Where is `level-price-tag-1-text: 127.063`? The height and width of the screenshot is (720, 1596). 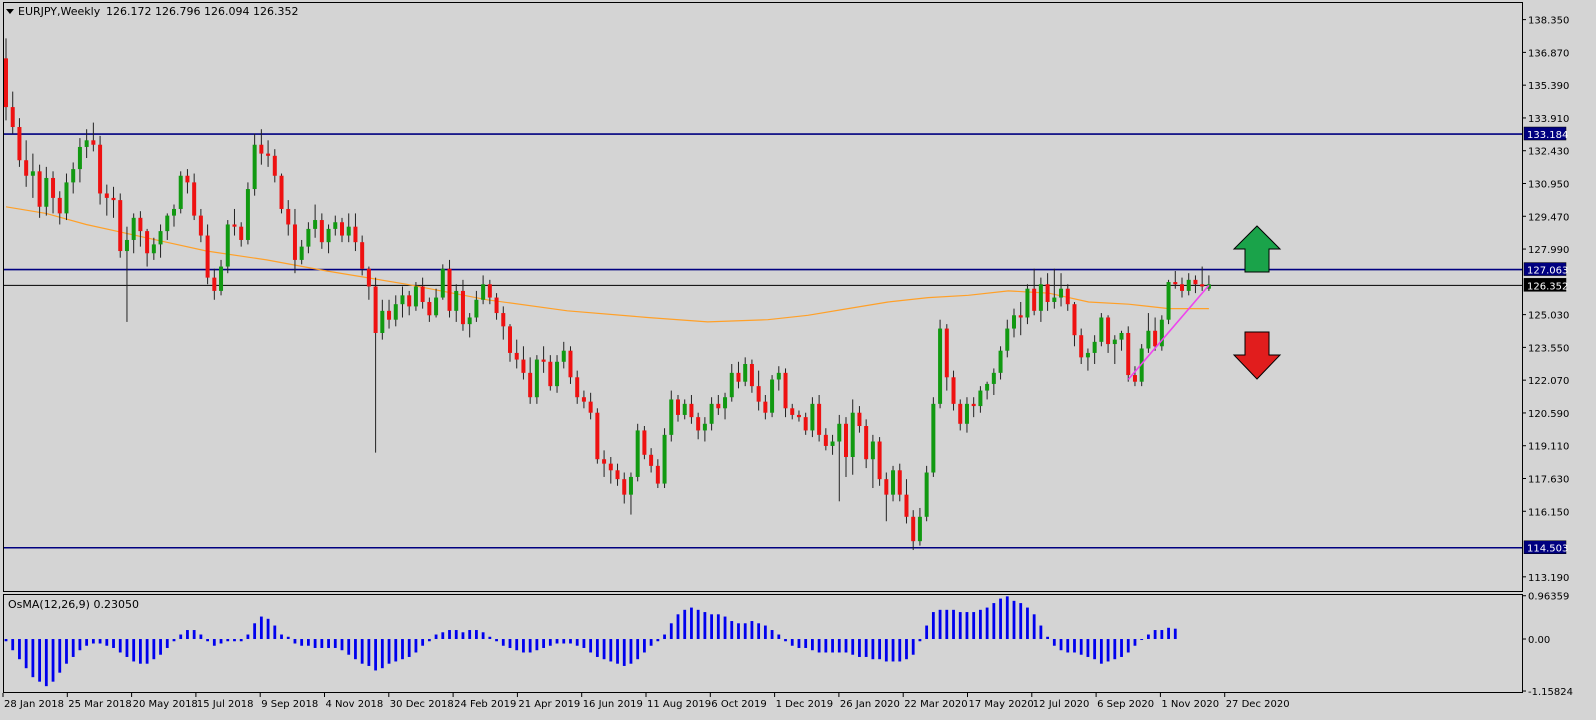
level-price-tag-1-text: 127.063 is located at coordinates (1547, 271).